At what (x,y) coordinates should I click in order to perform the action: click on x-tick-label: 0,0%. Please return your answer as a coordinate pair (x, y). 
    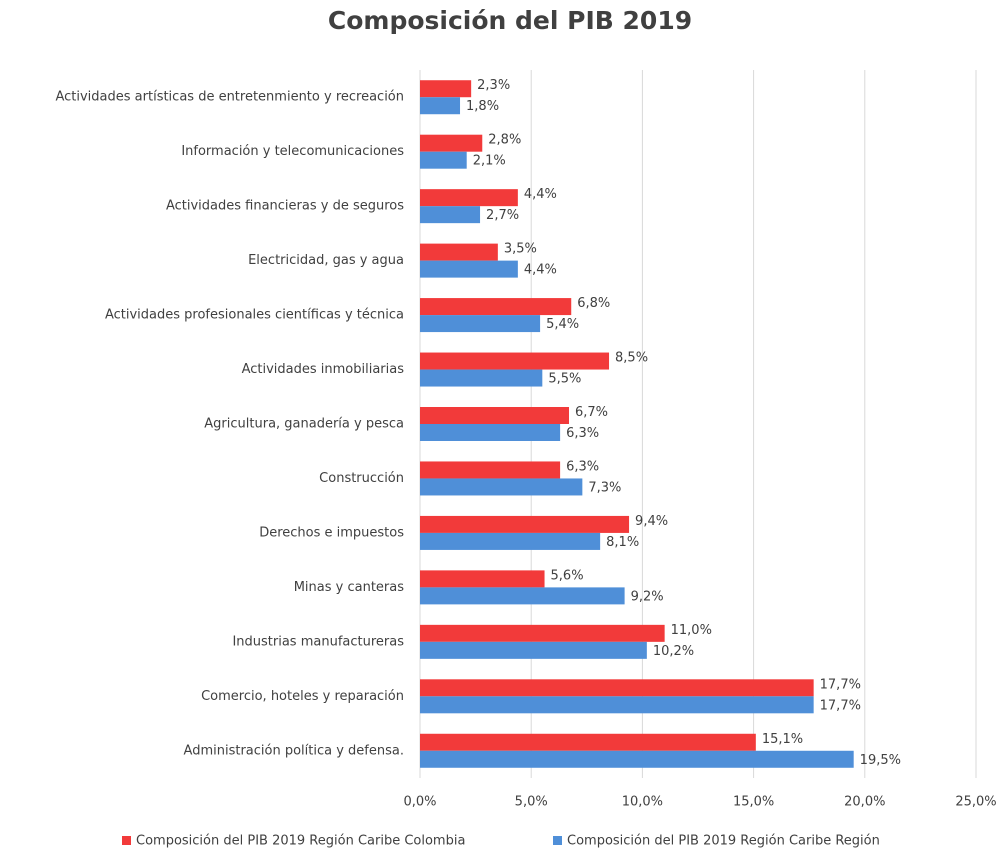
    Looking at the image, I should click on (419, 802).